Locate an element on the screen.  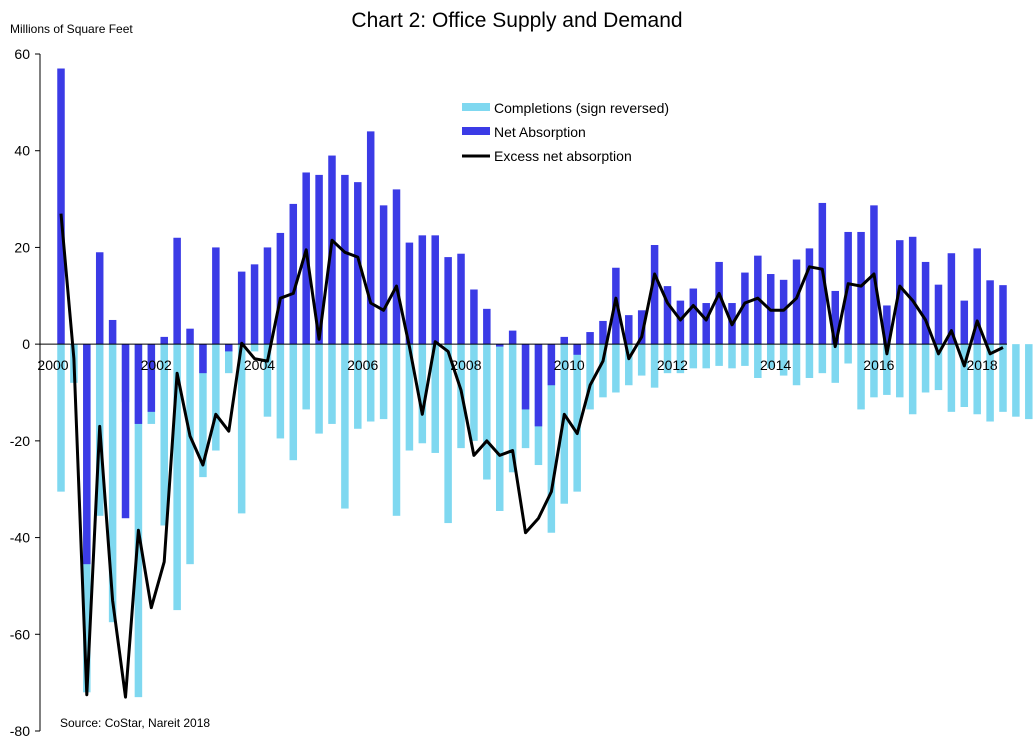
legend-label-completions: Completions (sign reversed) is located at coordinates (581, 108).